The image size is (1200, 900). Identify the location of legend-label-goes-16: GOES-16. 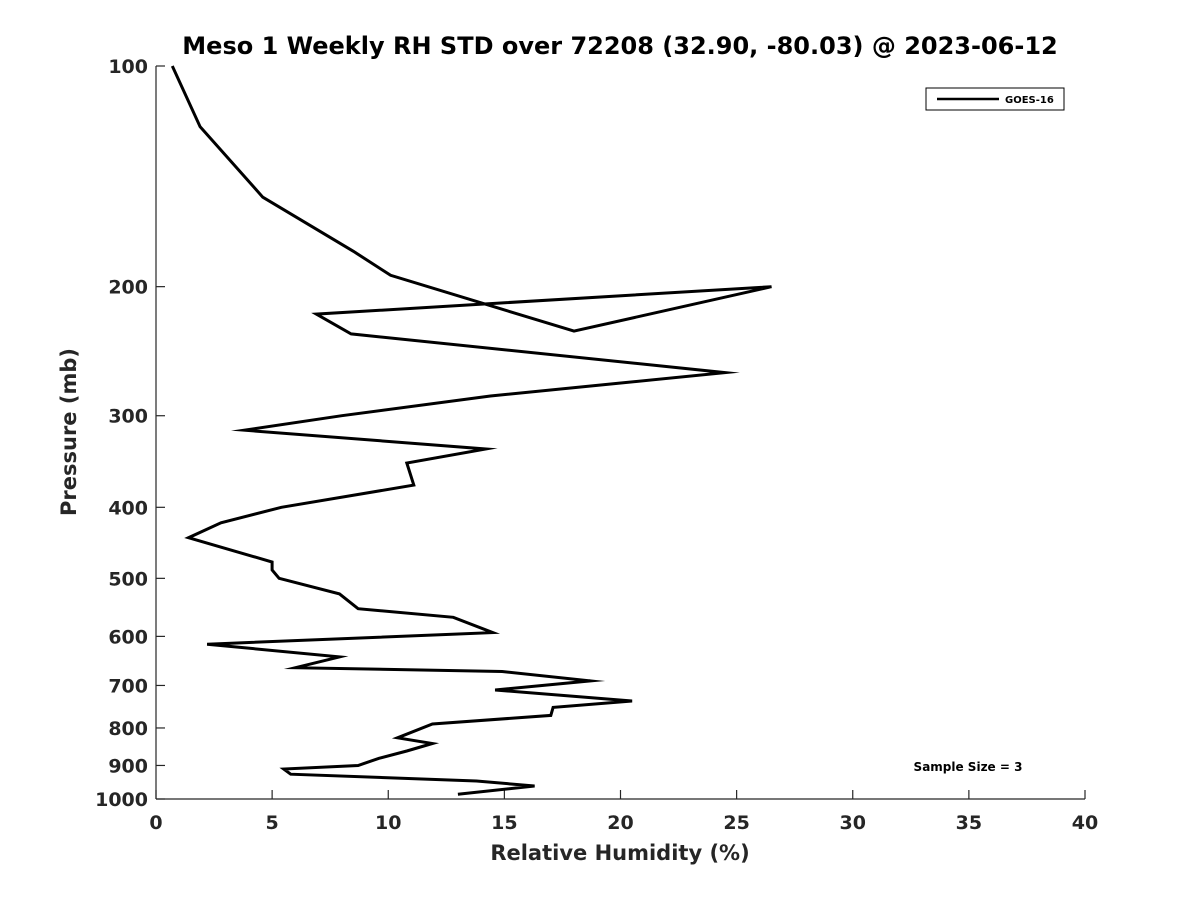
(1029, 100).